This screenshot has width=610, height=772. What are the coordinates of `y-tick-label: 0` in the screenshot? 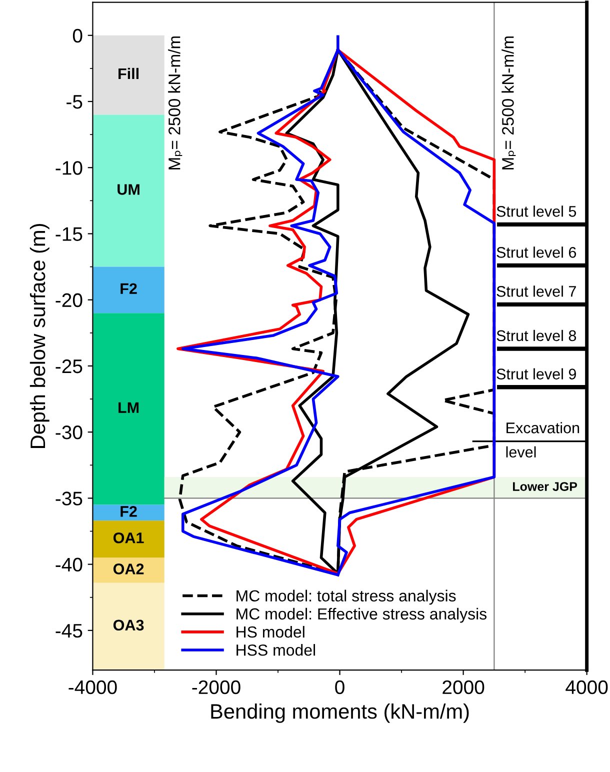 It's located at (77, 35).